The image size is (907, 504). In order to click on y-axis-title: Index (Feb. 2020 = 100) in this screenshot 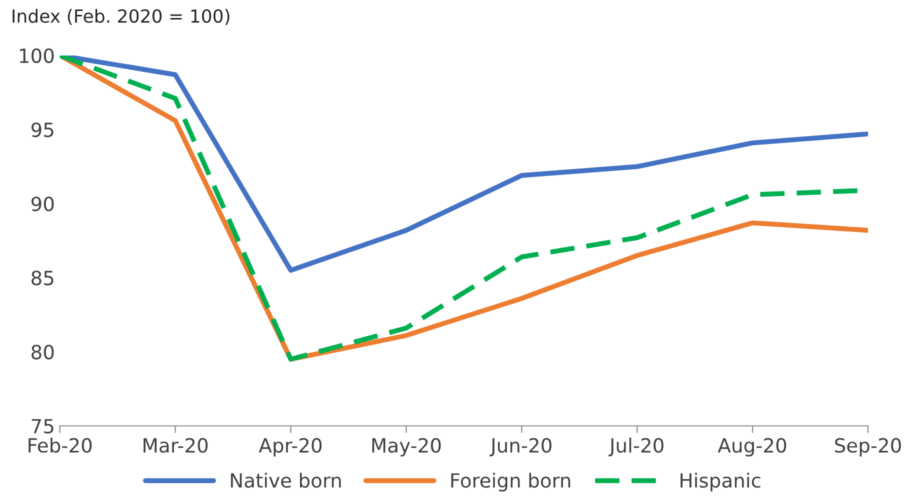, I will do `click(121, 17)`.